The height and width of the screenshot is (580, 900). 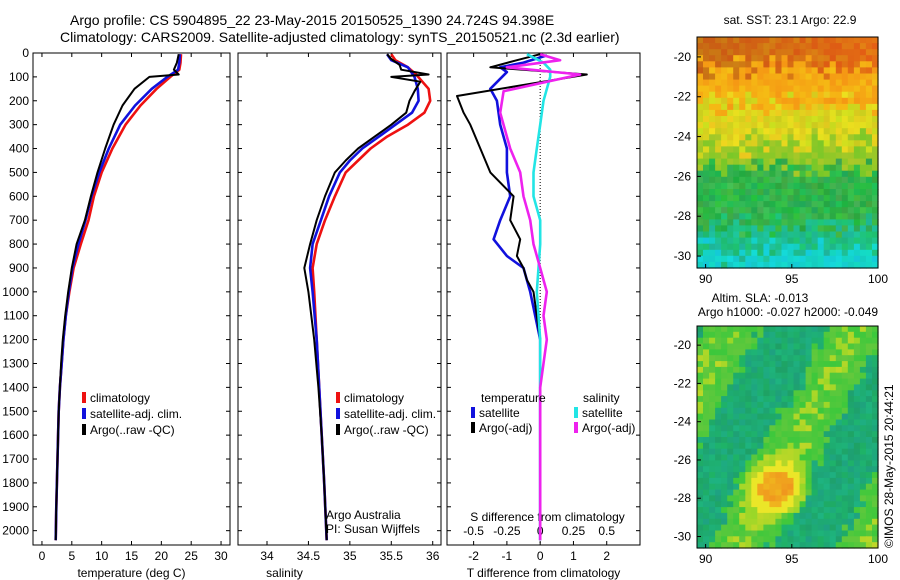 I want to click on imos-timestamp-label: ©IMOS 28-May-2015 20:44:21, so click(x=889, y=466).